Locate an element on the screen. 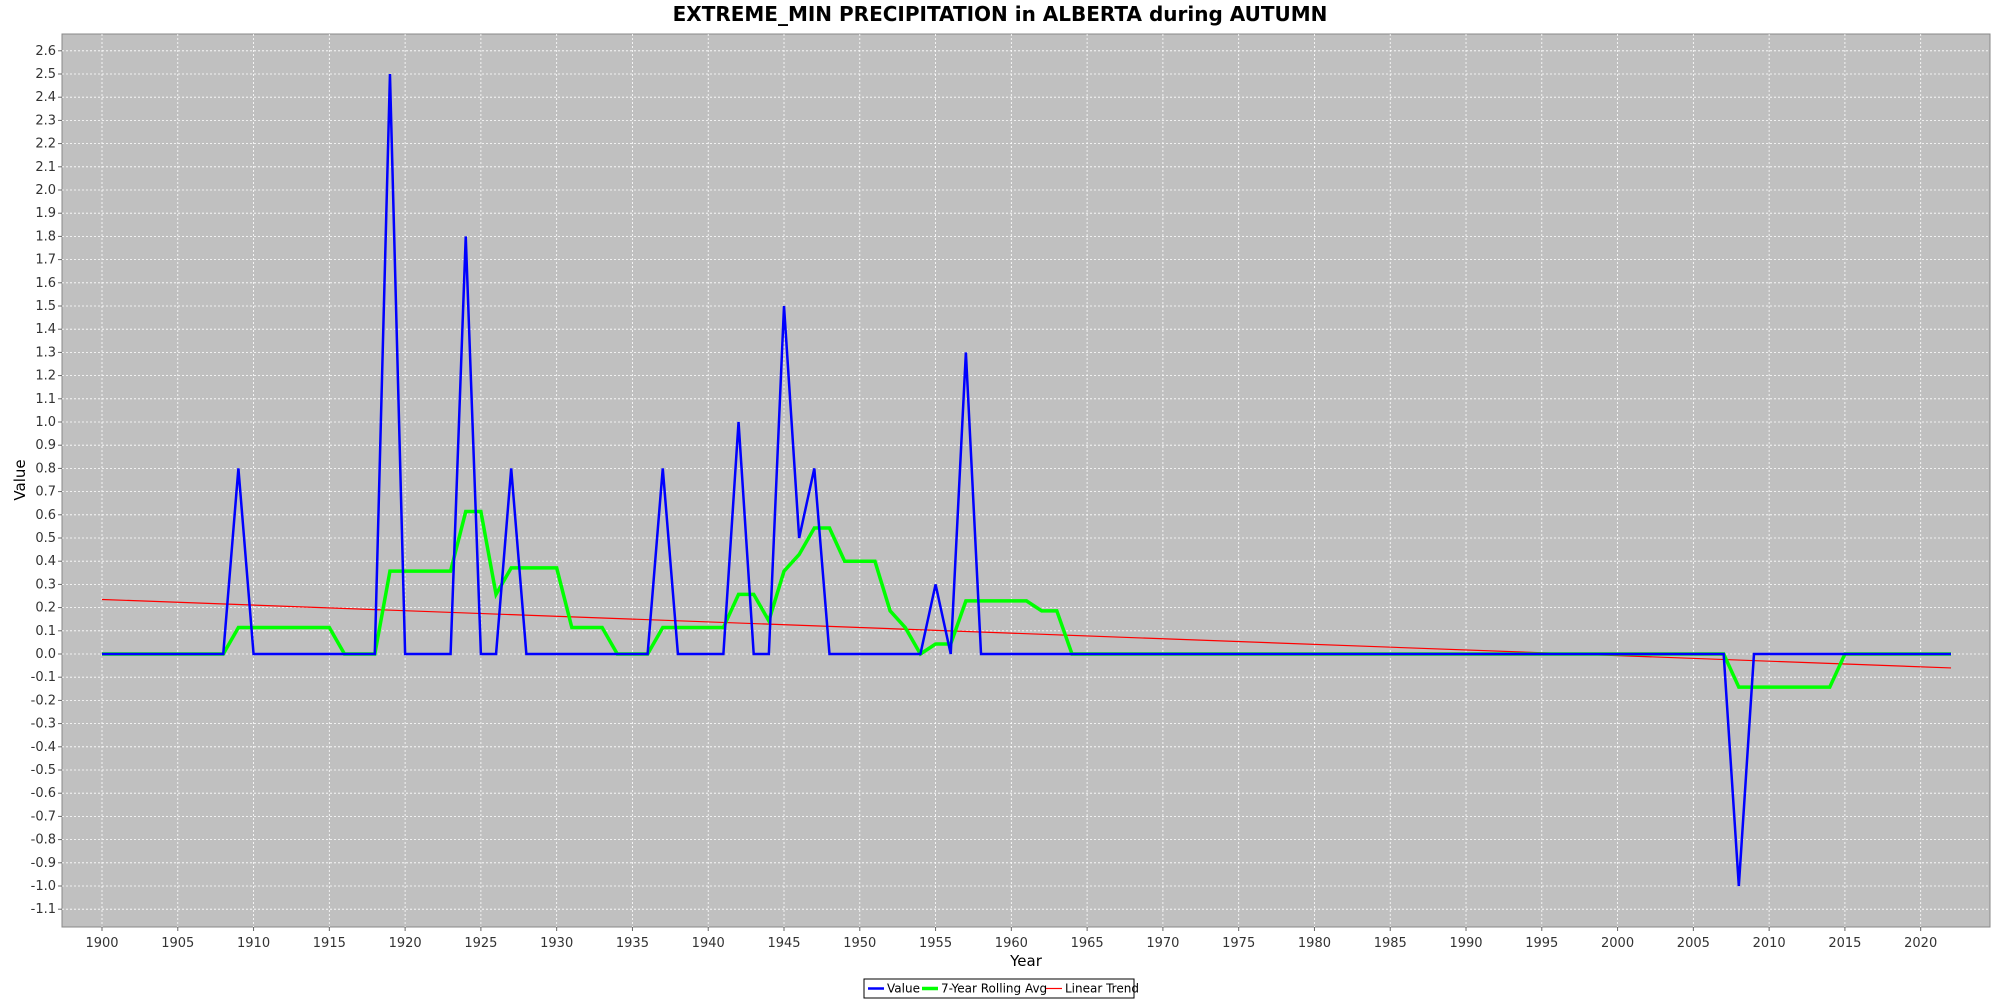 The width and height of the screenshot is (2000, 1000). y-tick-label: 2.5 is located at coordinates (45, 74).